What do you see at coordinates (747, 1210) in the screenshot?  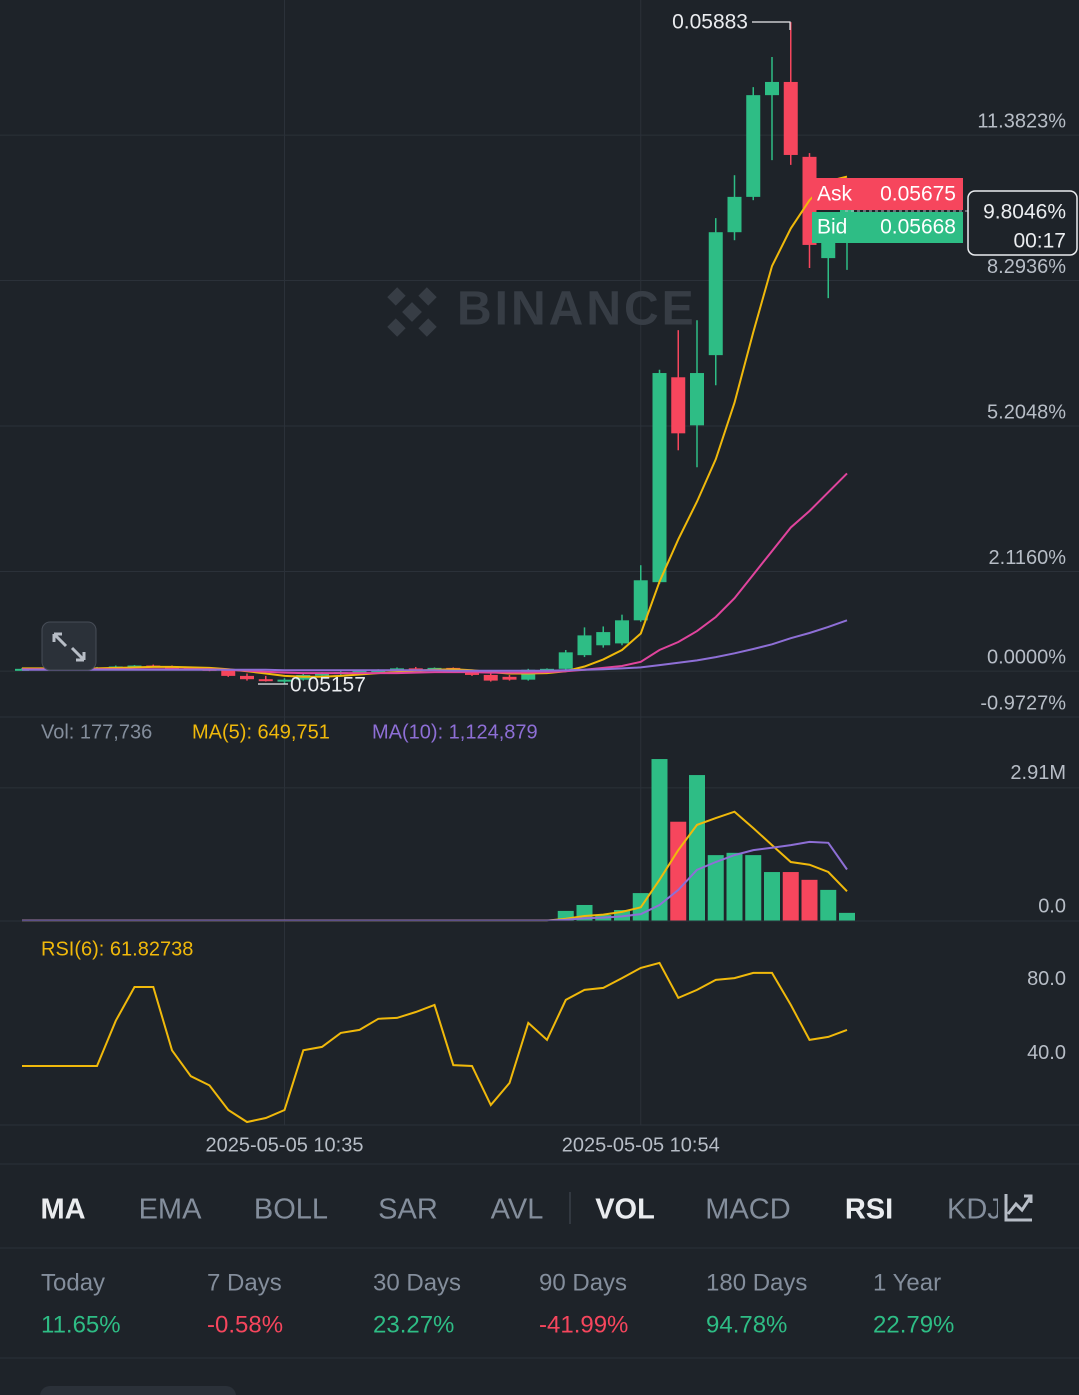 I see `indicator-tab: MACD` at bounding box center [747, 1210].